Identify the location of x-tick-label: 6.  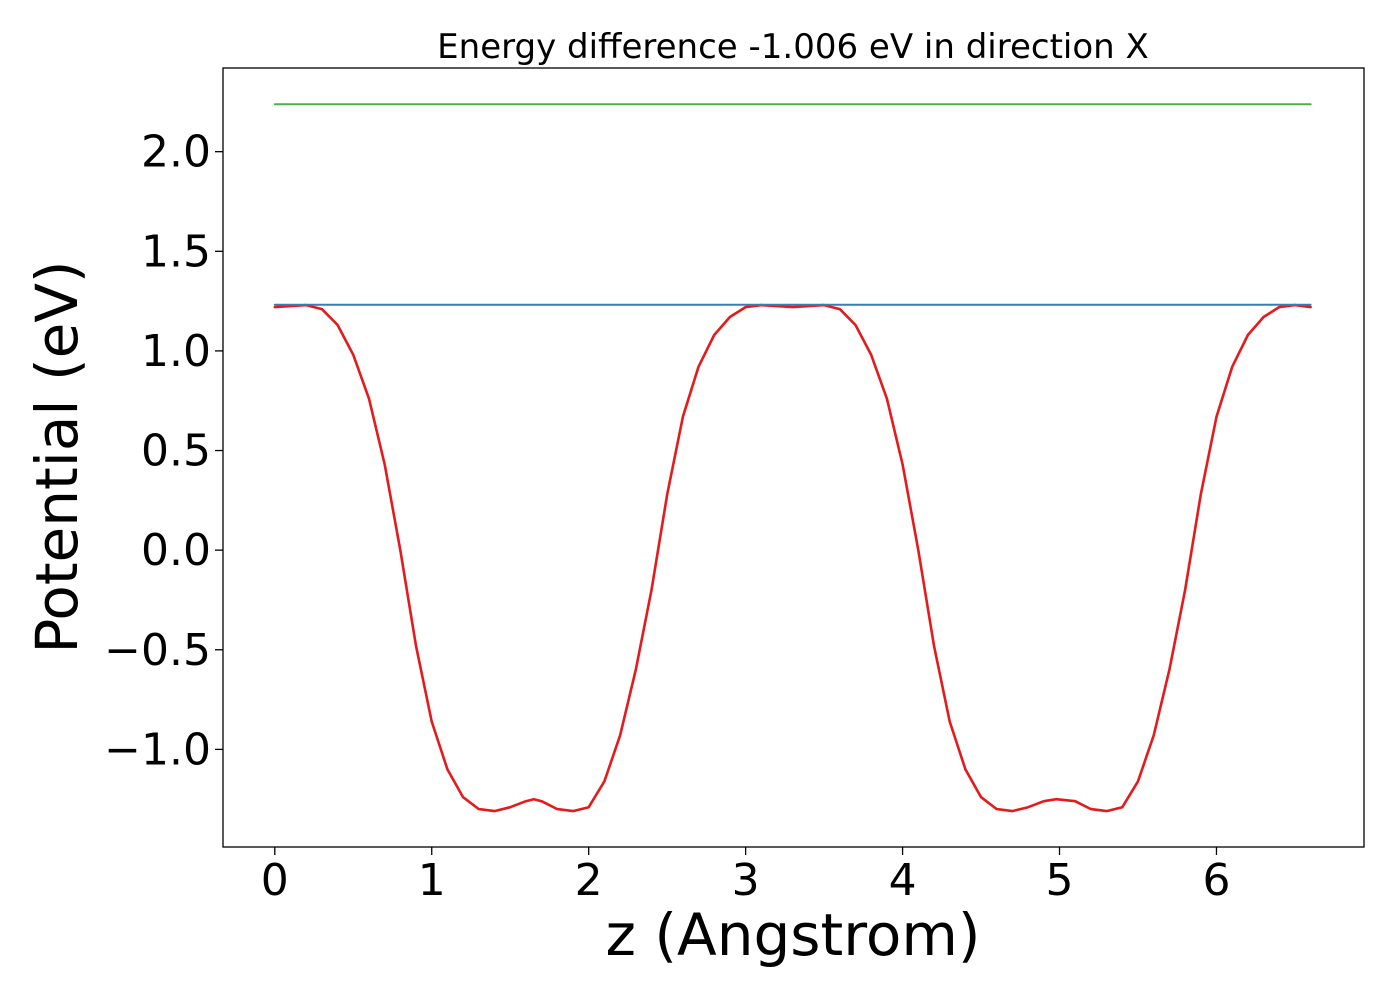
(1216, 880).